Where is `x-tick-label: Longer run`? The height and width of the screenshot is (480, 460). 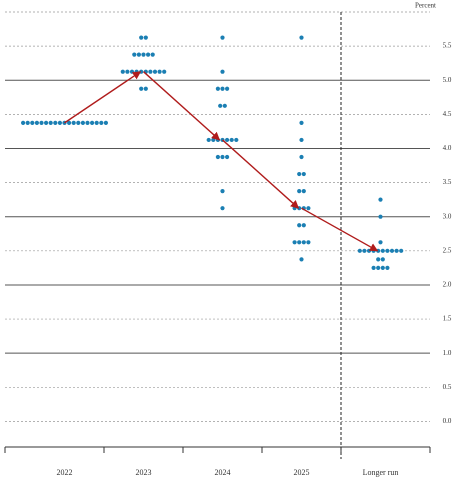
x-tick-label: Longer run is located at coordinates (381, 472).